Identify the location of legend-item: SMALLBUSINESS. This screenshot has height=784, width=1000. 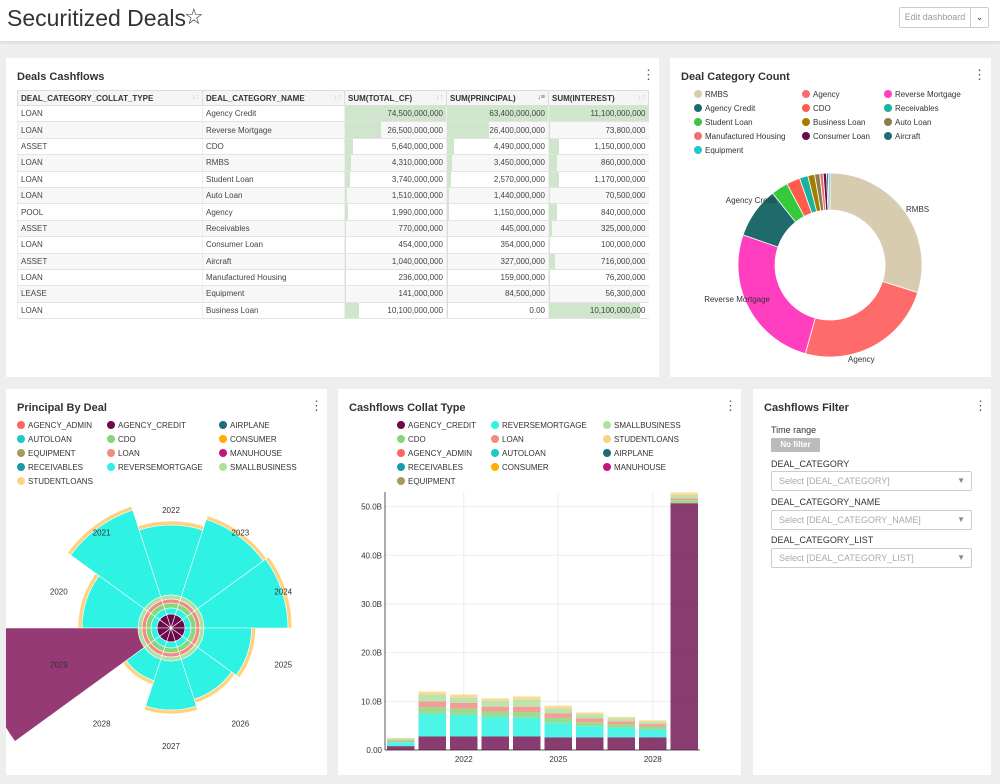
(642, 425).